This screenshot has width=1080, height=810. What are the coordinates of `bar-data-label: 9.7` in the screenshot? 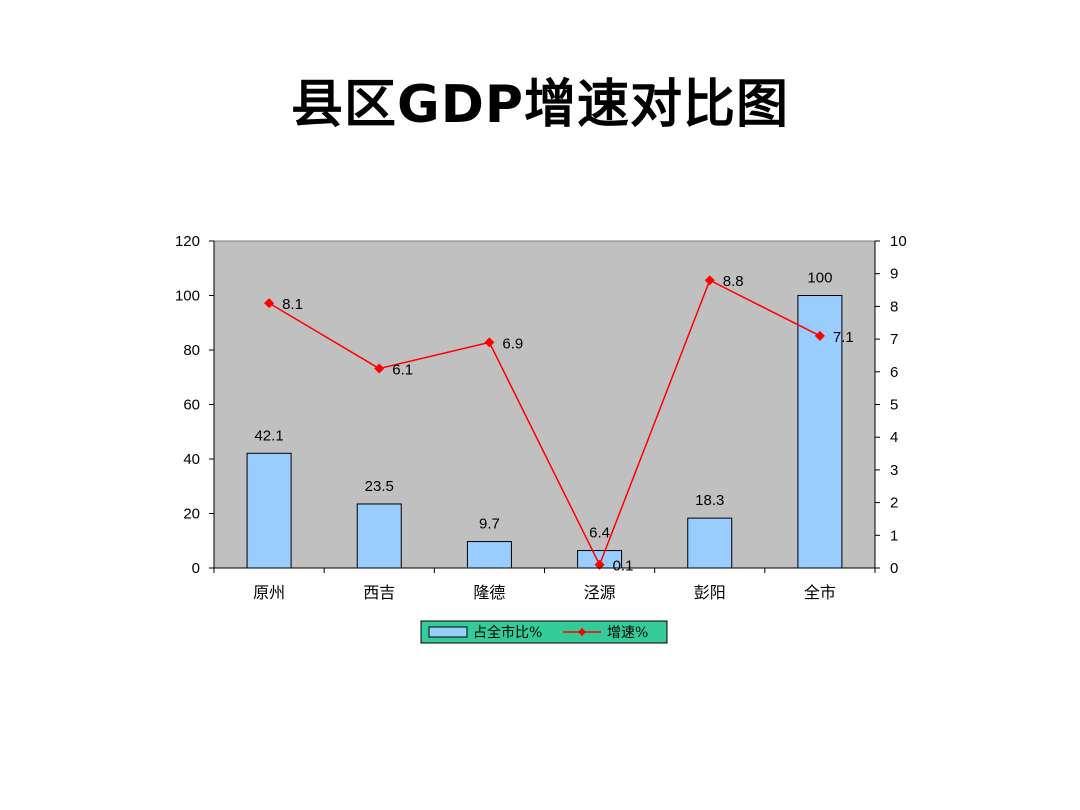 It's located at (489, 524).